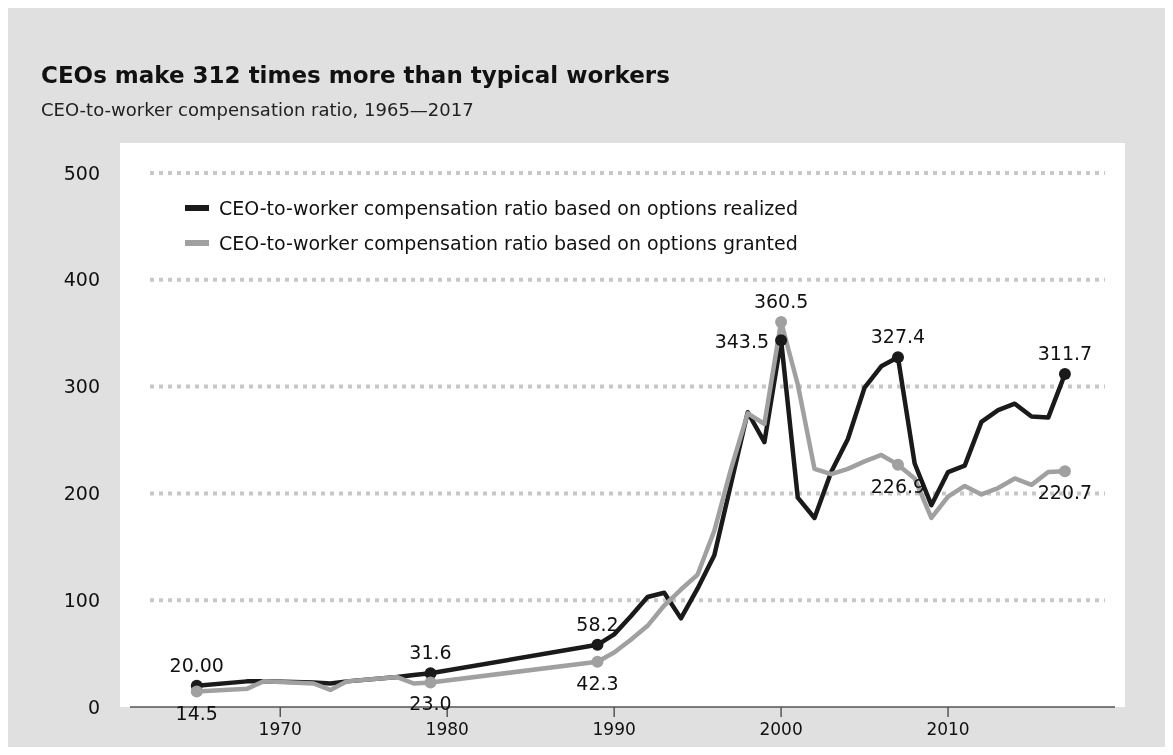 The height and width of the screenshot is (755, 1173). I want to click on chart-title: CEOs make 312 times more than typical workers, so click(355, 75).